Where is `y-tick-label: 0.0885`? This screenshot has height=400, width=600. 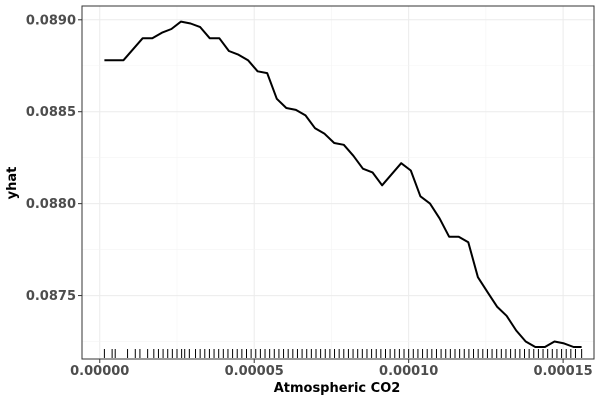
y-tick-label: 0.0885 is located at coordinates (51, 112).